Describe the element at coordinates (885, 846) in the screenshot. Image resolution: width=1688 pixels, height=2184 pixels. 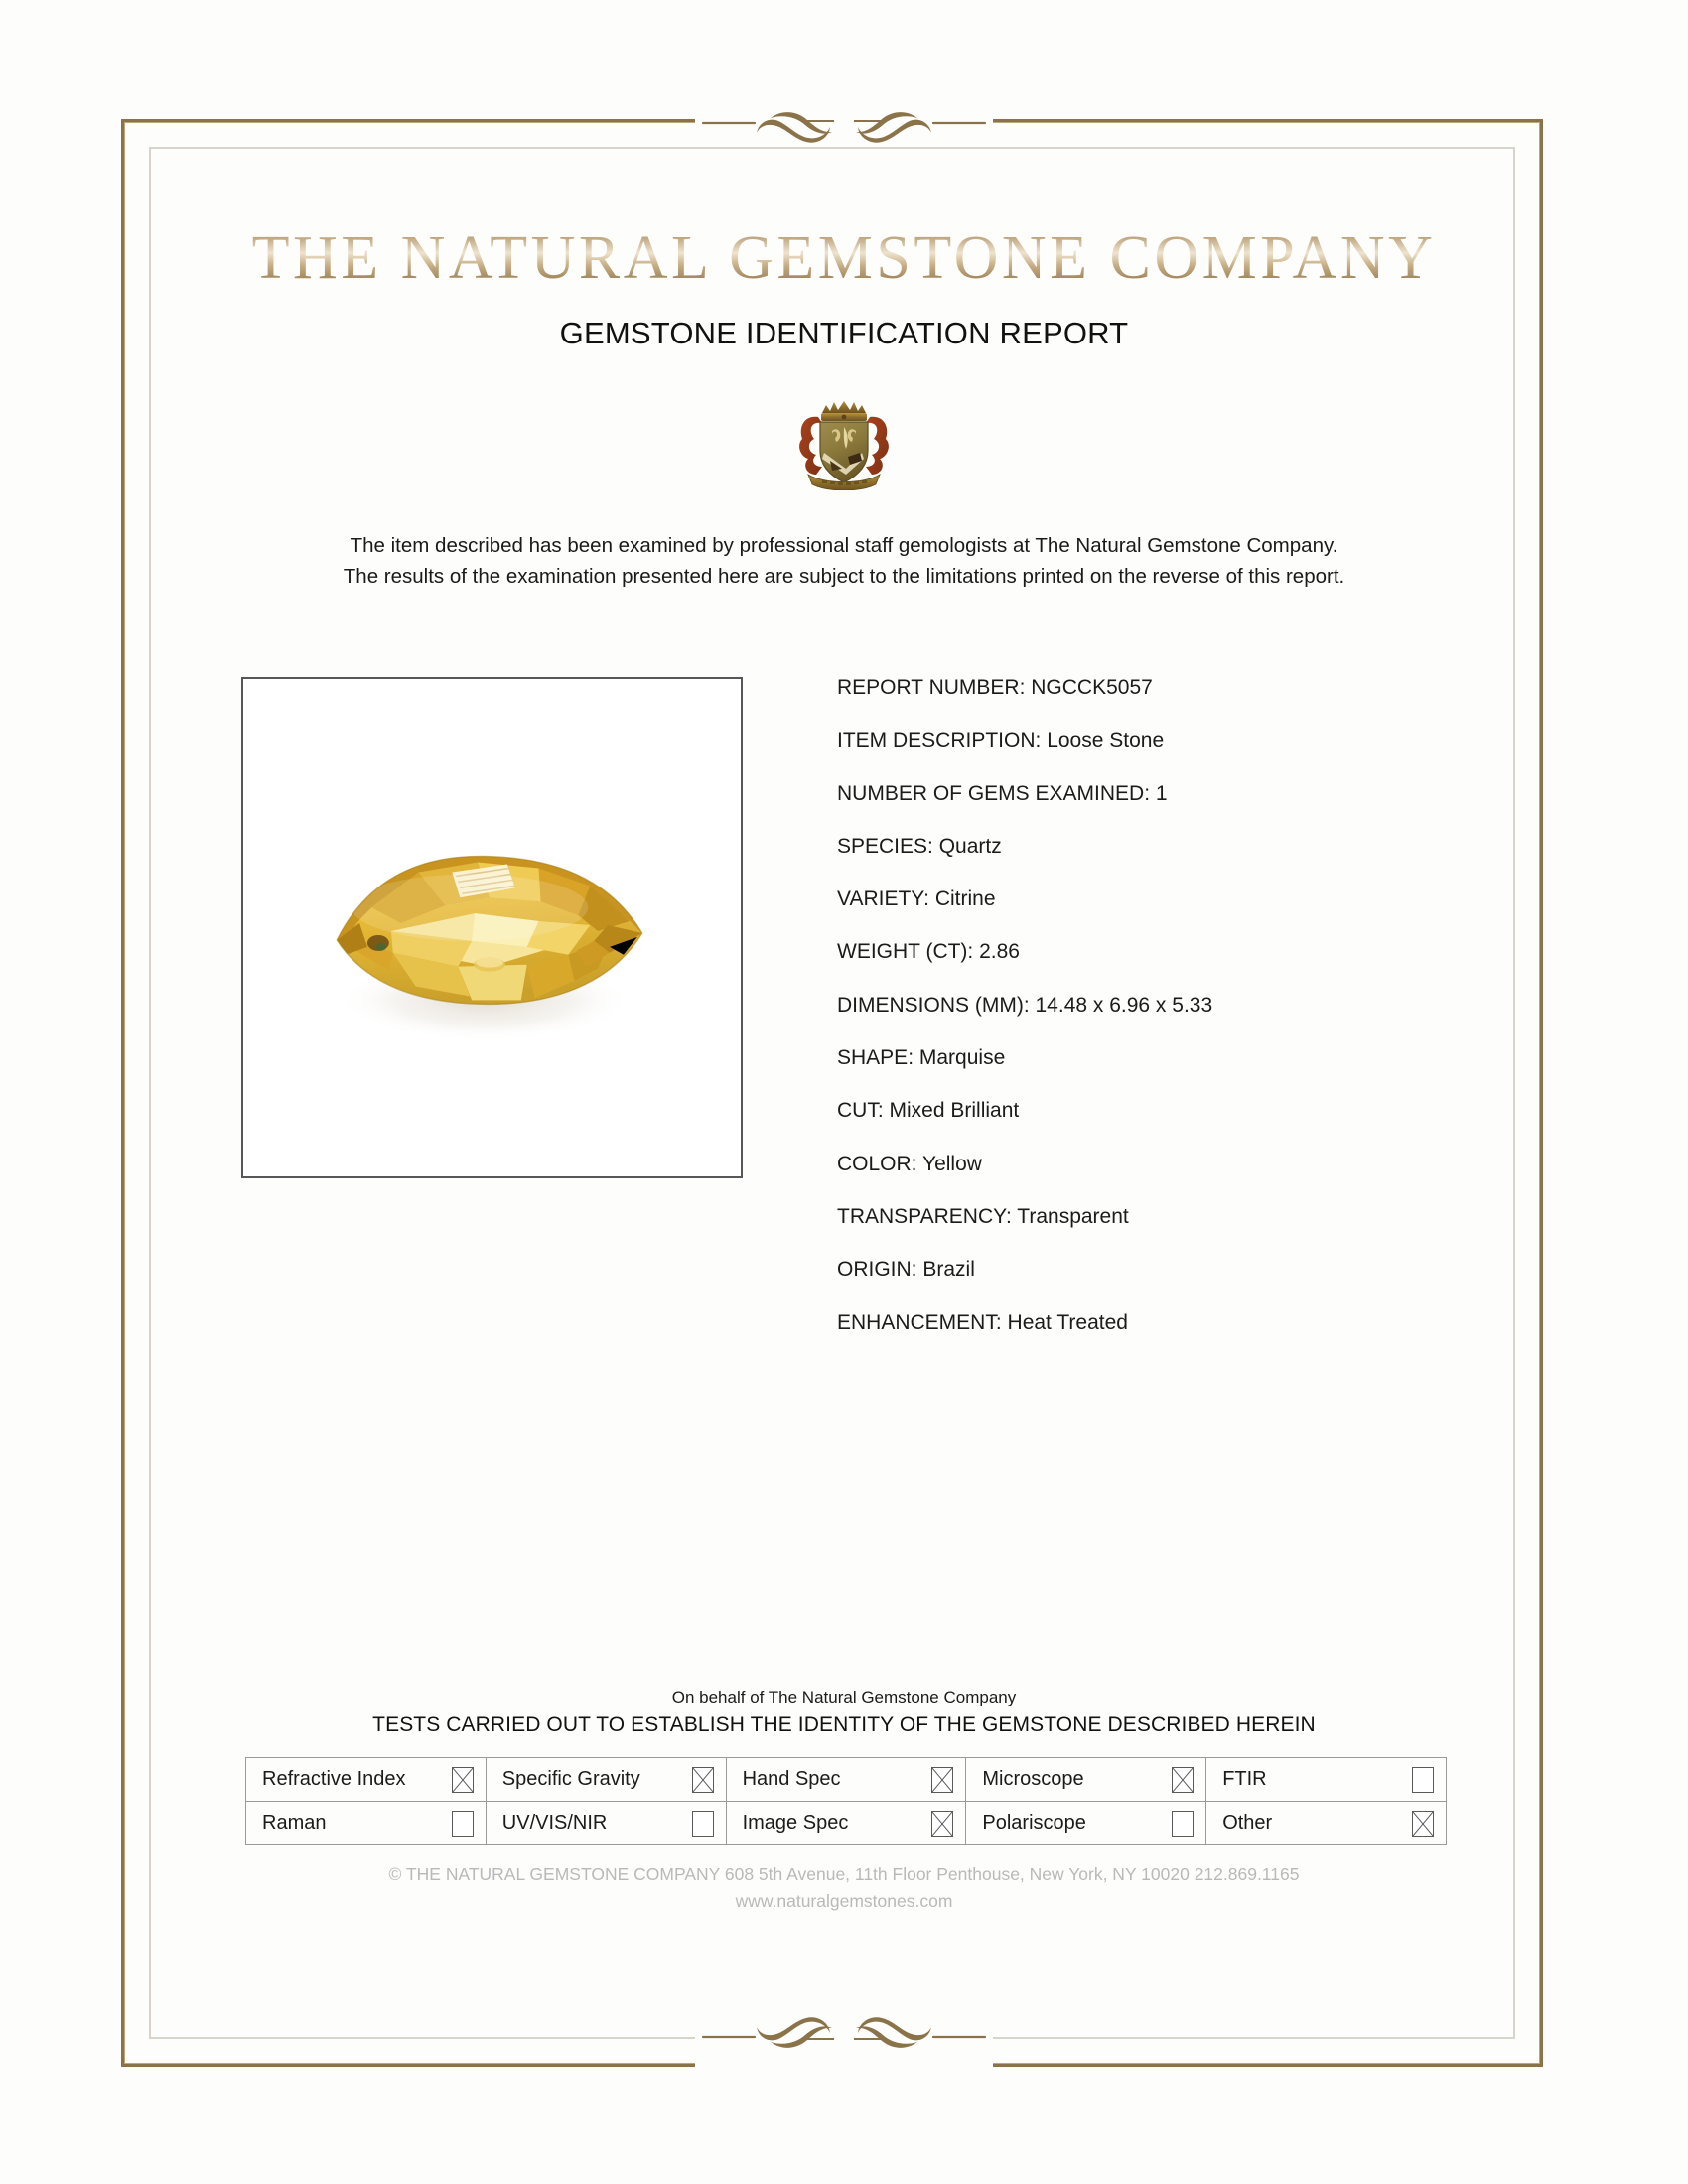
I see `property-label: SPECIES:` at that location.